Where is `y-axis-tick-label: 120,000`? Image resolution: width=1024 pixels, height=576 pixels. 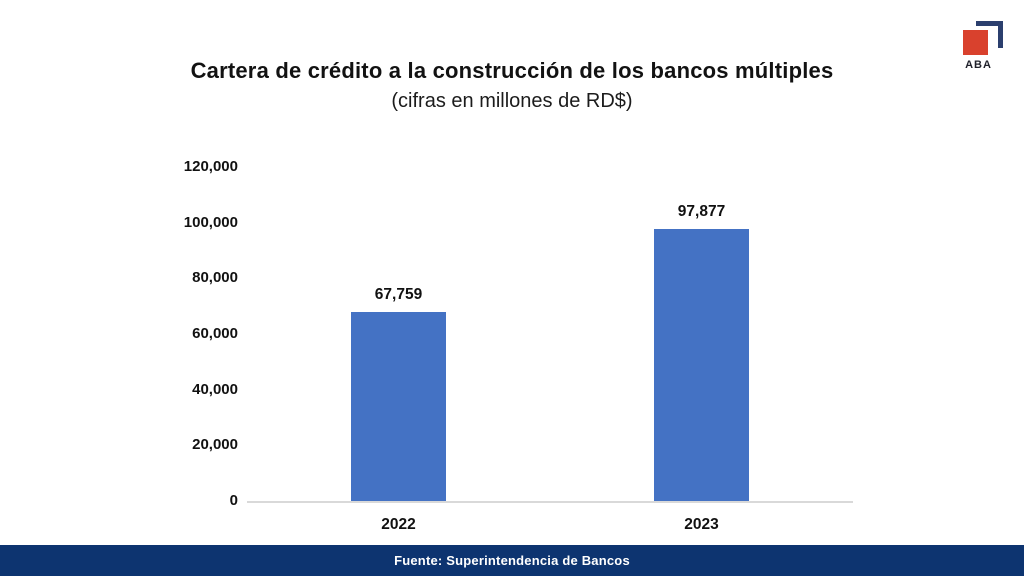 y-axis-tick-label: 120,000 is located at coordinates (210, 166).